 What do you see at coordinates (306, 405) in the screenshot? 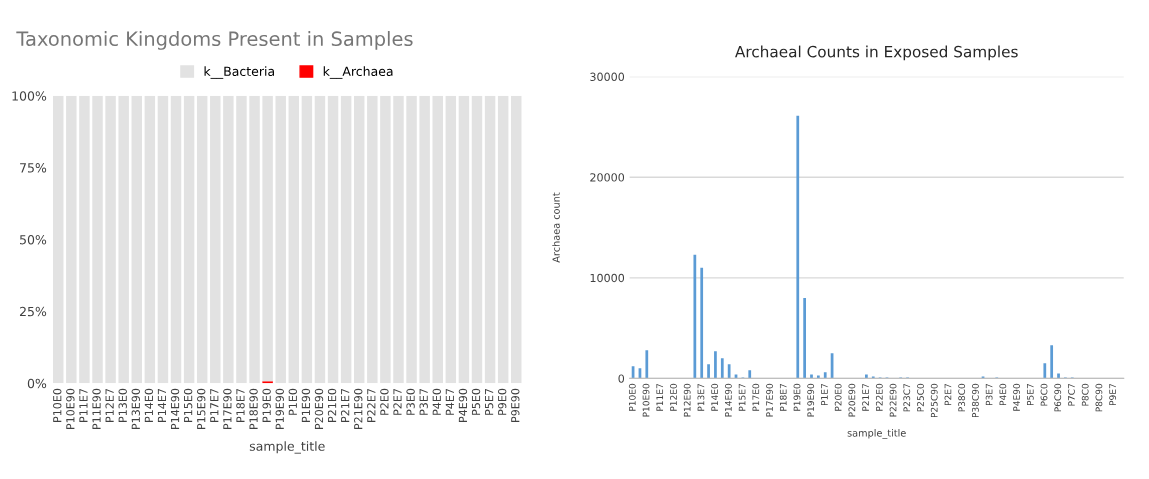
I see `x-tick-label: P1E90` at bounding box center [306, 405].